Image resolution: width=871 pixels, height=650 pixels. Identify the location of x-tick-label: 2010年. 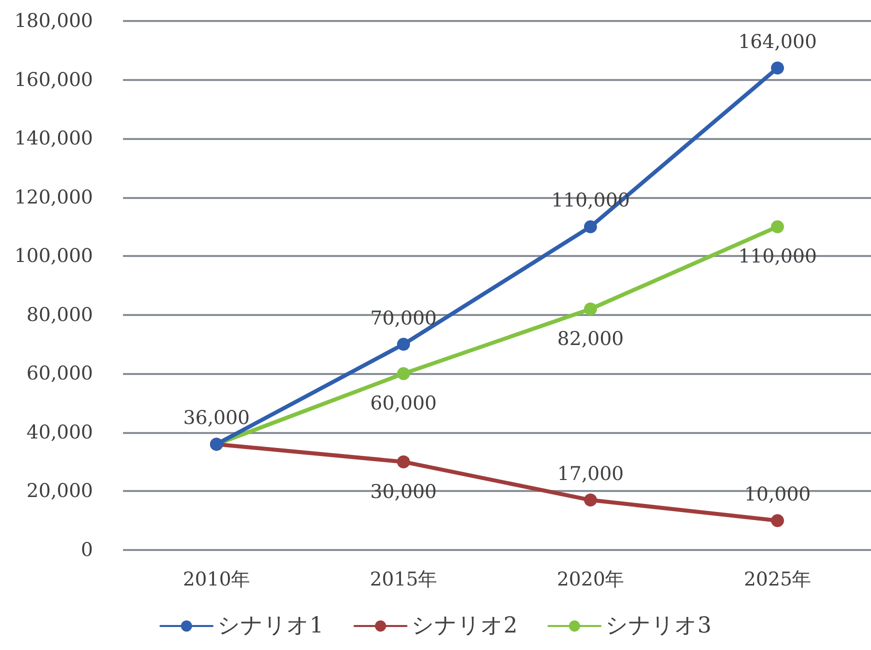
(216, 579).